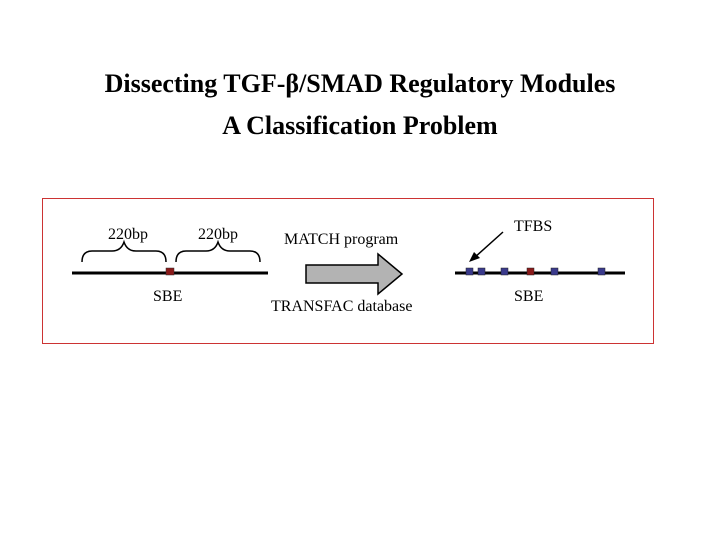 This screenshot has width=720, height=540. Describe the element at coordinates (360, 125) in the screenshot. I see `title-line-2: A Classification Problem` at that location.